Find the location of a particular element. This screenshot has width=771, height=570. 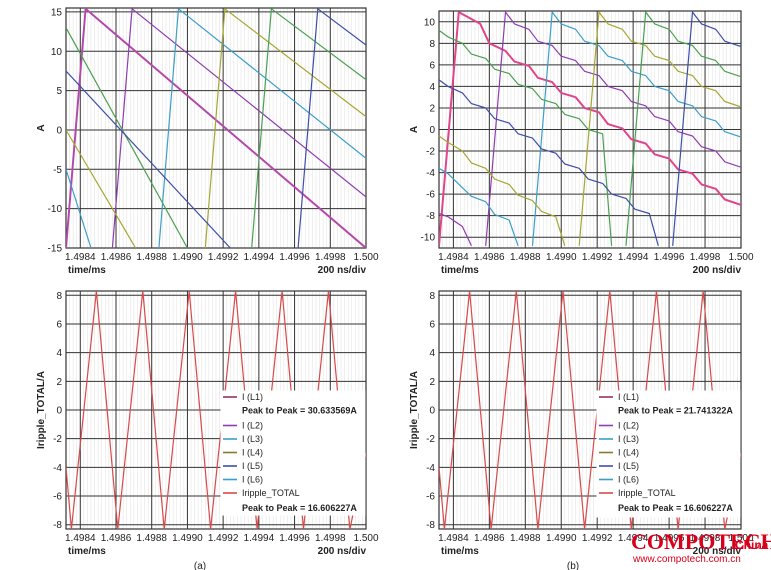

legend-peak-to-peak: Peak to Peak = 21.741322A is located at coordinates (675, 411).